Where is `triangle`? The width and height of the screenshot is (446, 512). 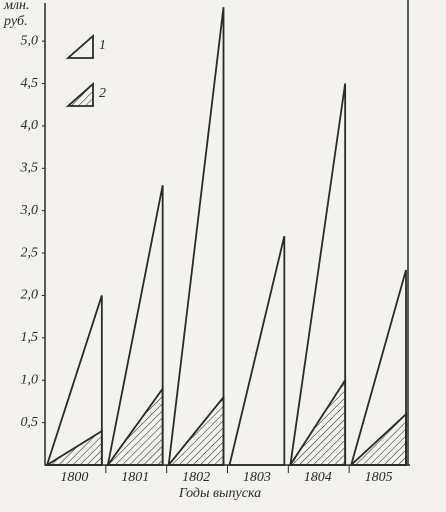
triangle is located at coordinates (257, 350).